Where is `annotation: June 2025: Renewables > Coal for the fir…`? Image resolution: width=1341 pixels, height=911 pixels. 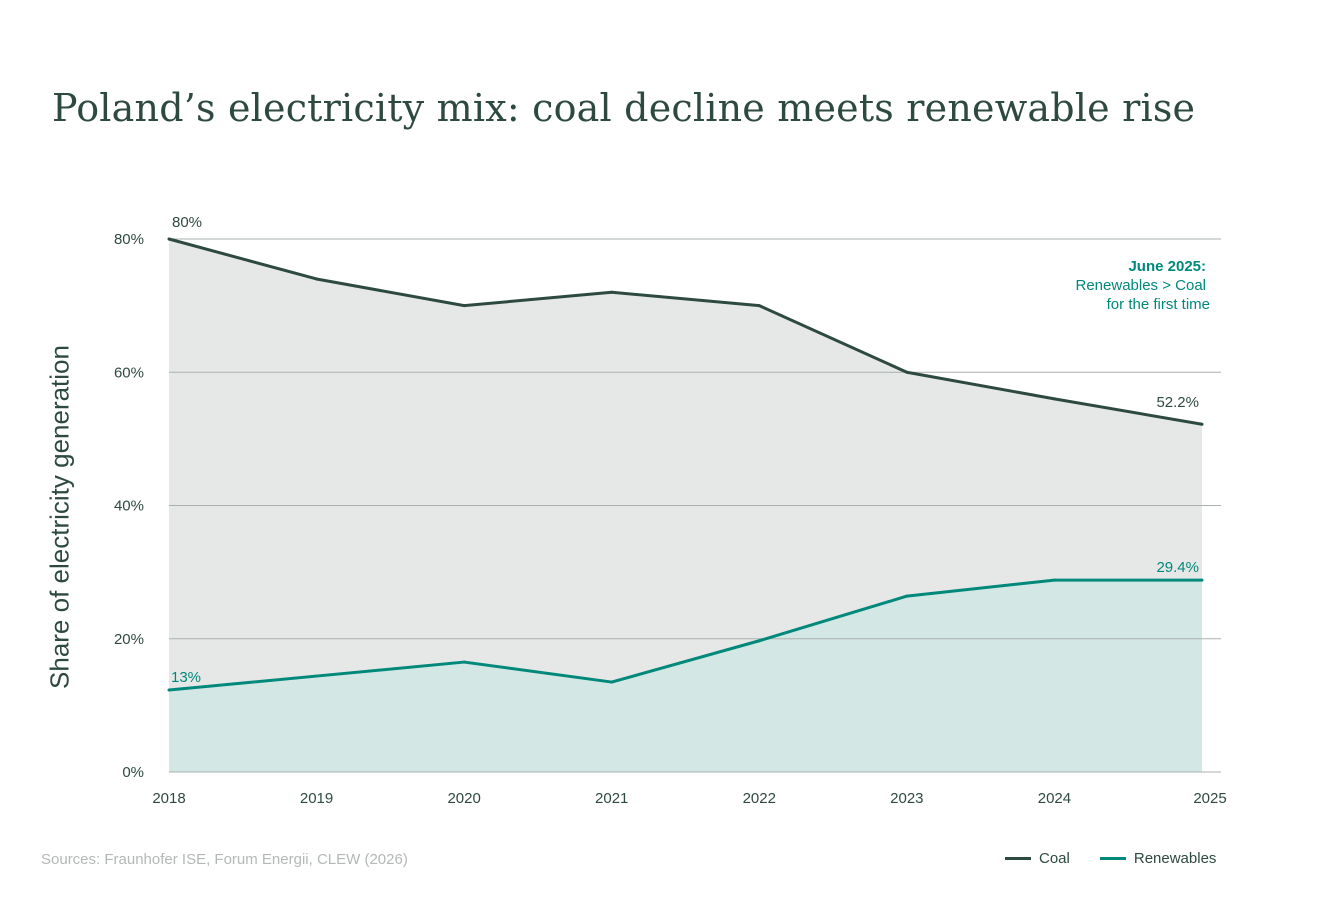
annotation: June 2025: Renewables > Coal for the fir… is located at coordinates (1143, 285).